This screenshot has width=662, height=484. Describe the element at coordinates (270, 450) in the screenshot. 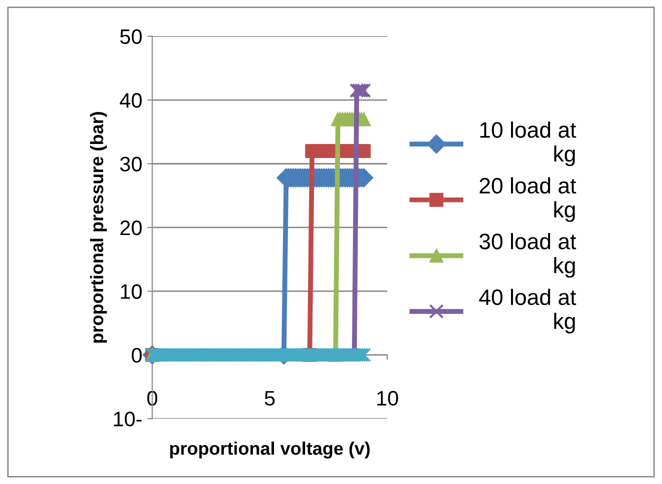

I see `x-axis-title: proportional voltage (v)` at that location.